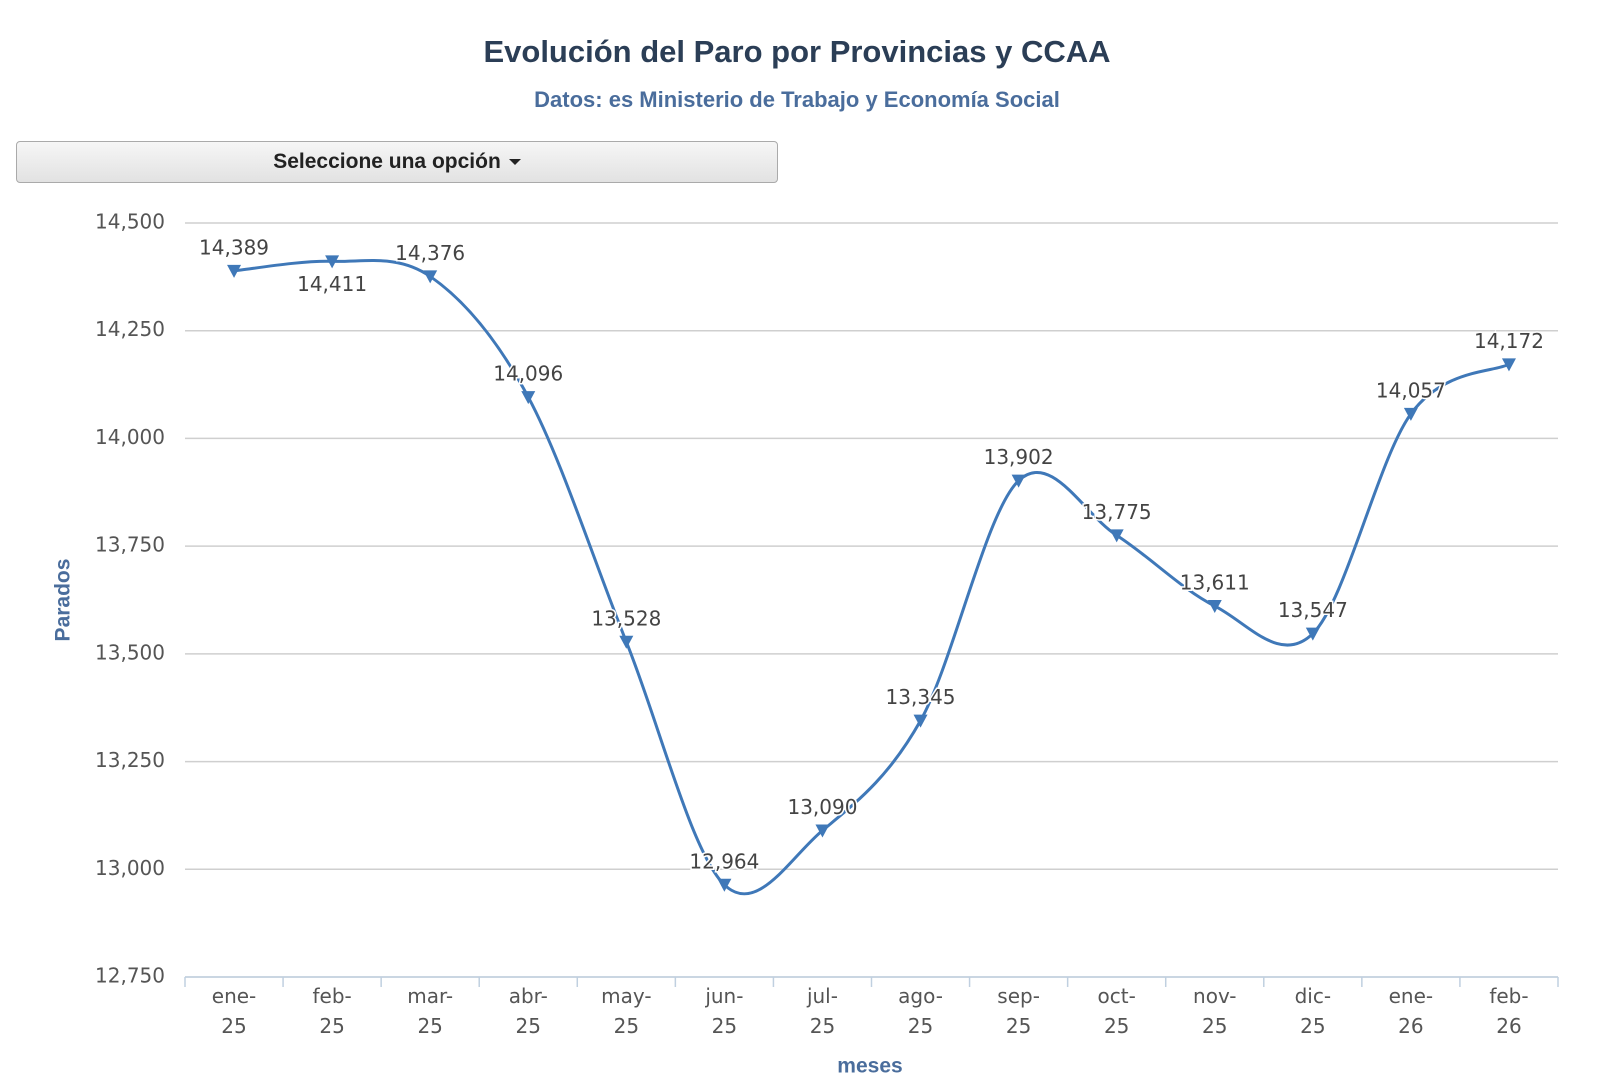 This screenshot has height=1090, width=1600. Describe the element at coordinates (1411, 390) in the screenshot. I see `data-label: 14,057` at that location.